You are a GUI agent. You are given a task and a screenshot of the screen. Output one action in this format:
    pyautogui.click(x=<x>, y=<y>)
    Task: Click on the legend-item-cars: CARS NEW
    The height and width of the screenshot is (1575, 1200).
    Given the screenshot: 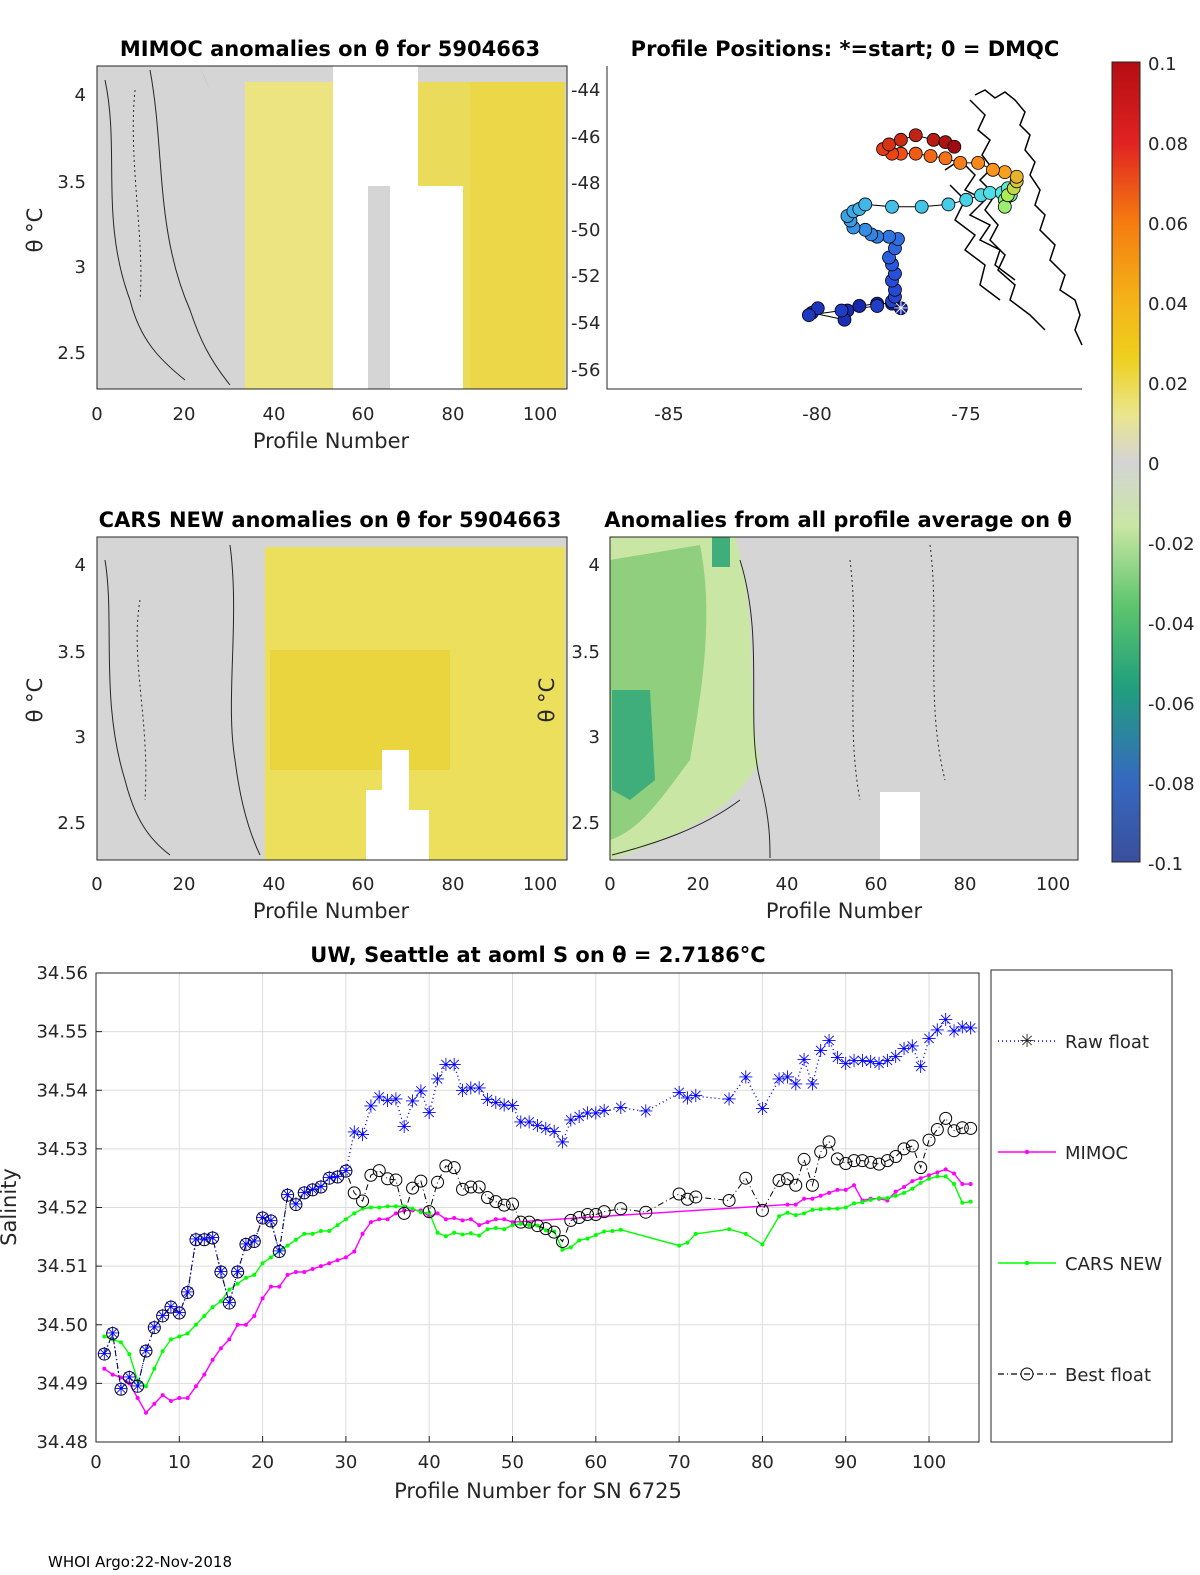 What is the action you would take?
    pyautogui.click(x=1080, y=1264)
    